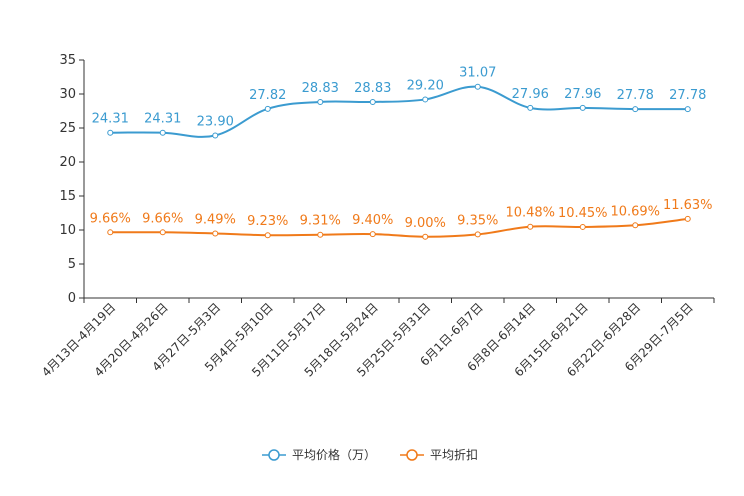 Image resolution: width=744 pixels, height=496 pixels. Describe the element at coordinates (583, 213) in the screenshot. I see `data-label: 10.45%` at that location.